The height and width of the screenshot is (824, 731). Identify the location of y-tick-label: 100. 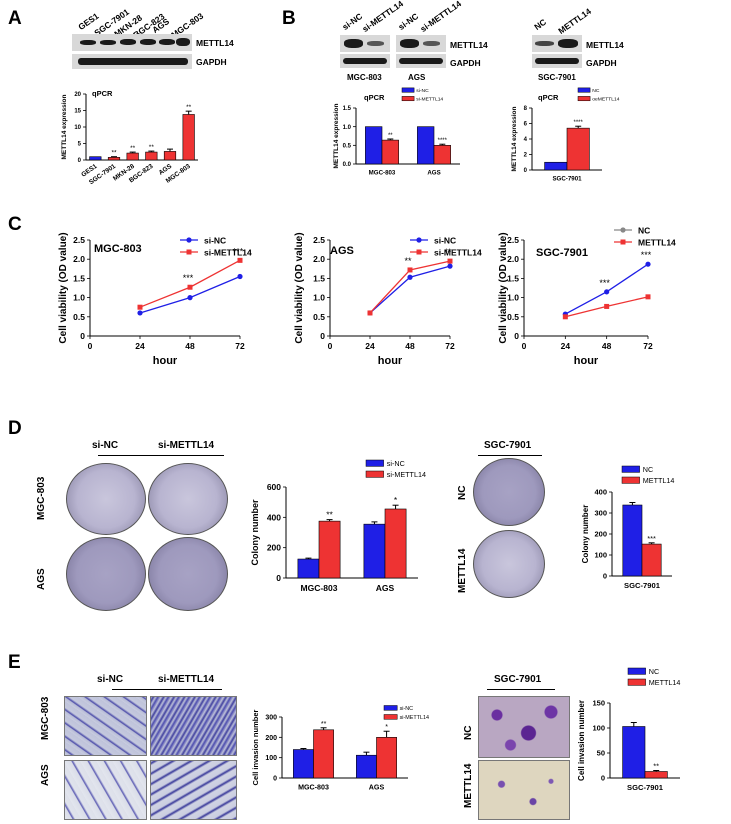
(598, 728).